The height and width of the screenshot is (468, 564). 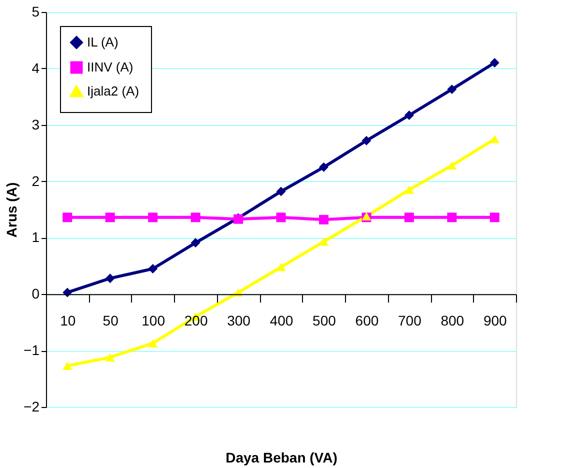 What do you see at coordinates (154, 320) in the screenshot?
I see `x-tick-label: 100` at bounding box center [154, 320].